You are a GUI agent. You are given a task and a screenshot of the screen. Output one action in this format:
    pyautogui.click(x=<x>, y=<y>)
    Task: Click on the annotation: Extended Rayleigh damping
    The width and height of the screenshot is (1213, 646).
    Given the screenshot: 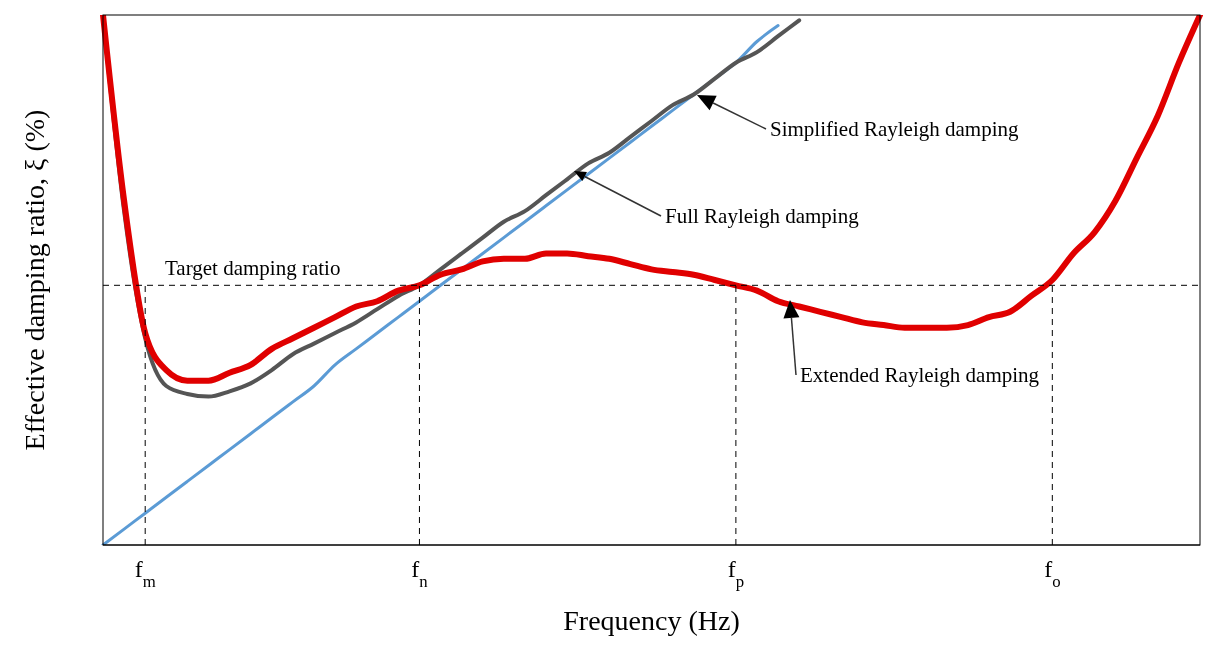 What is the action you would take?
    pyautogui.click(x=920, y=375)
    